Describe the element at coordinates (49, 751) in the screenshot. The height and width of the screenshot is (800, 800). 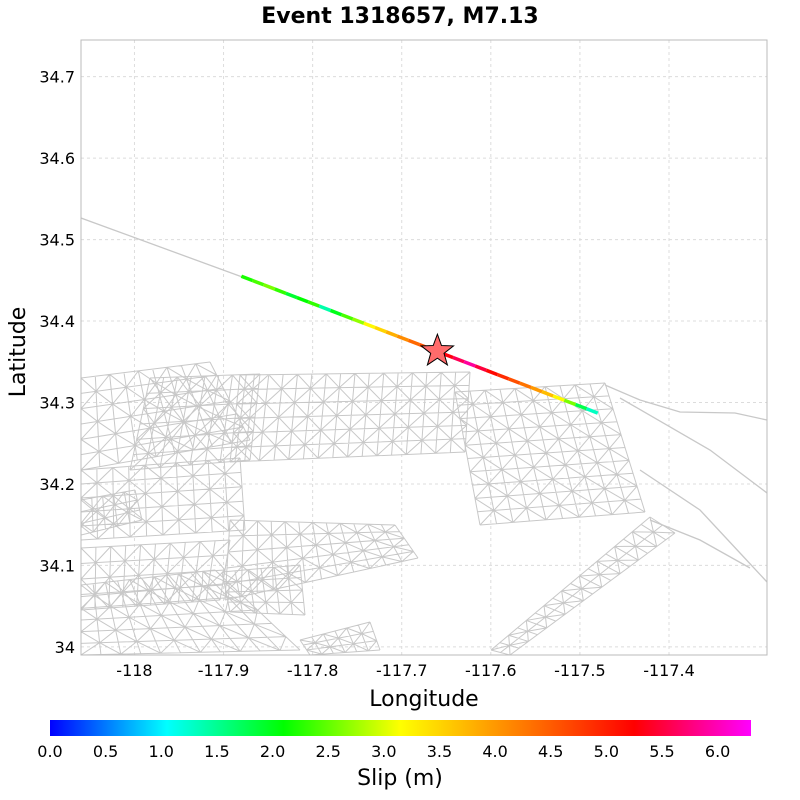
I see `colorbar-tick-label: 0.0` at that location.